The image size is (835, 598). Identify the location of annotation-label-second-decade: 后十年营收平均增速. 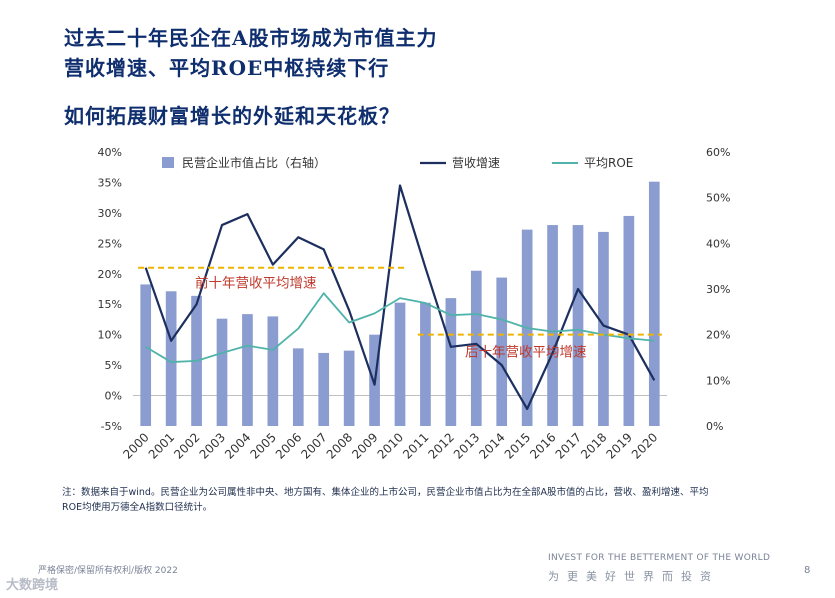
(526, 353).